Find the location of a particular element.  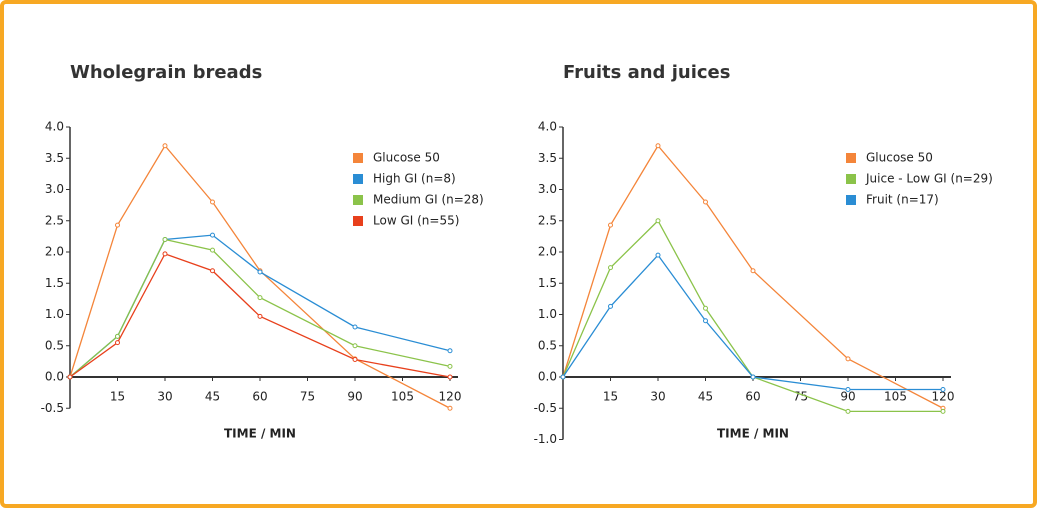

legend-label: Juice - Low GI (n=29) is located at coordinates (929, 179).